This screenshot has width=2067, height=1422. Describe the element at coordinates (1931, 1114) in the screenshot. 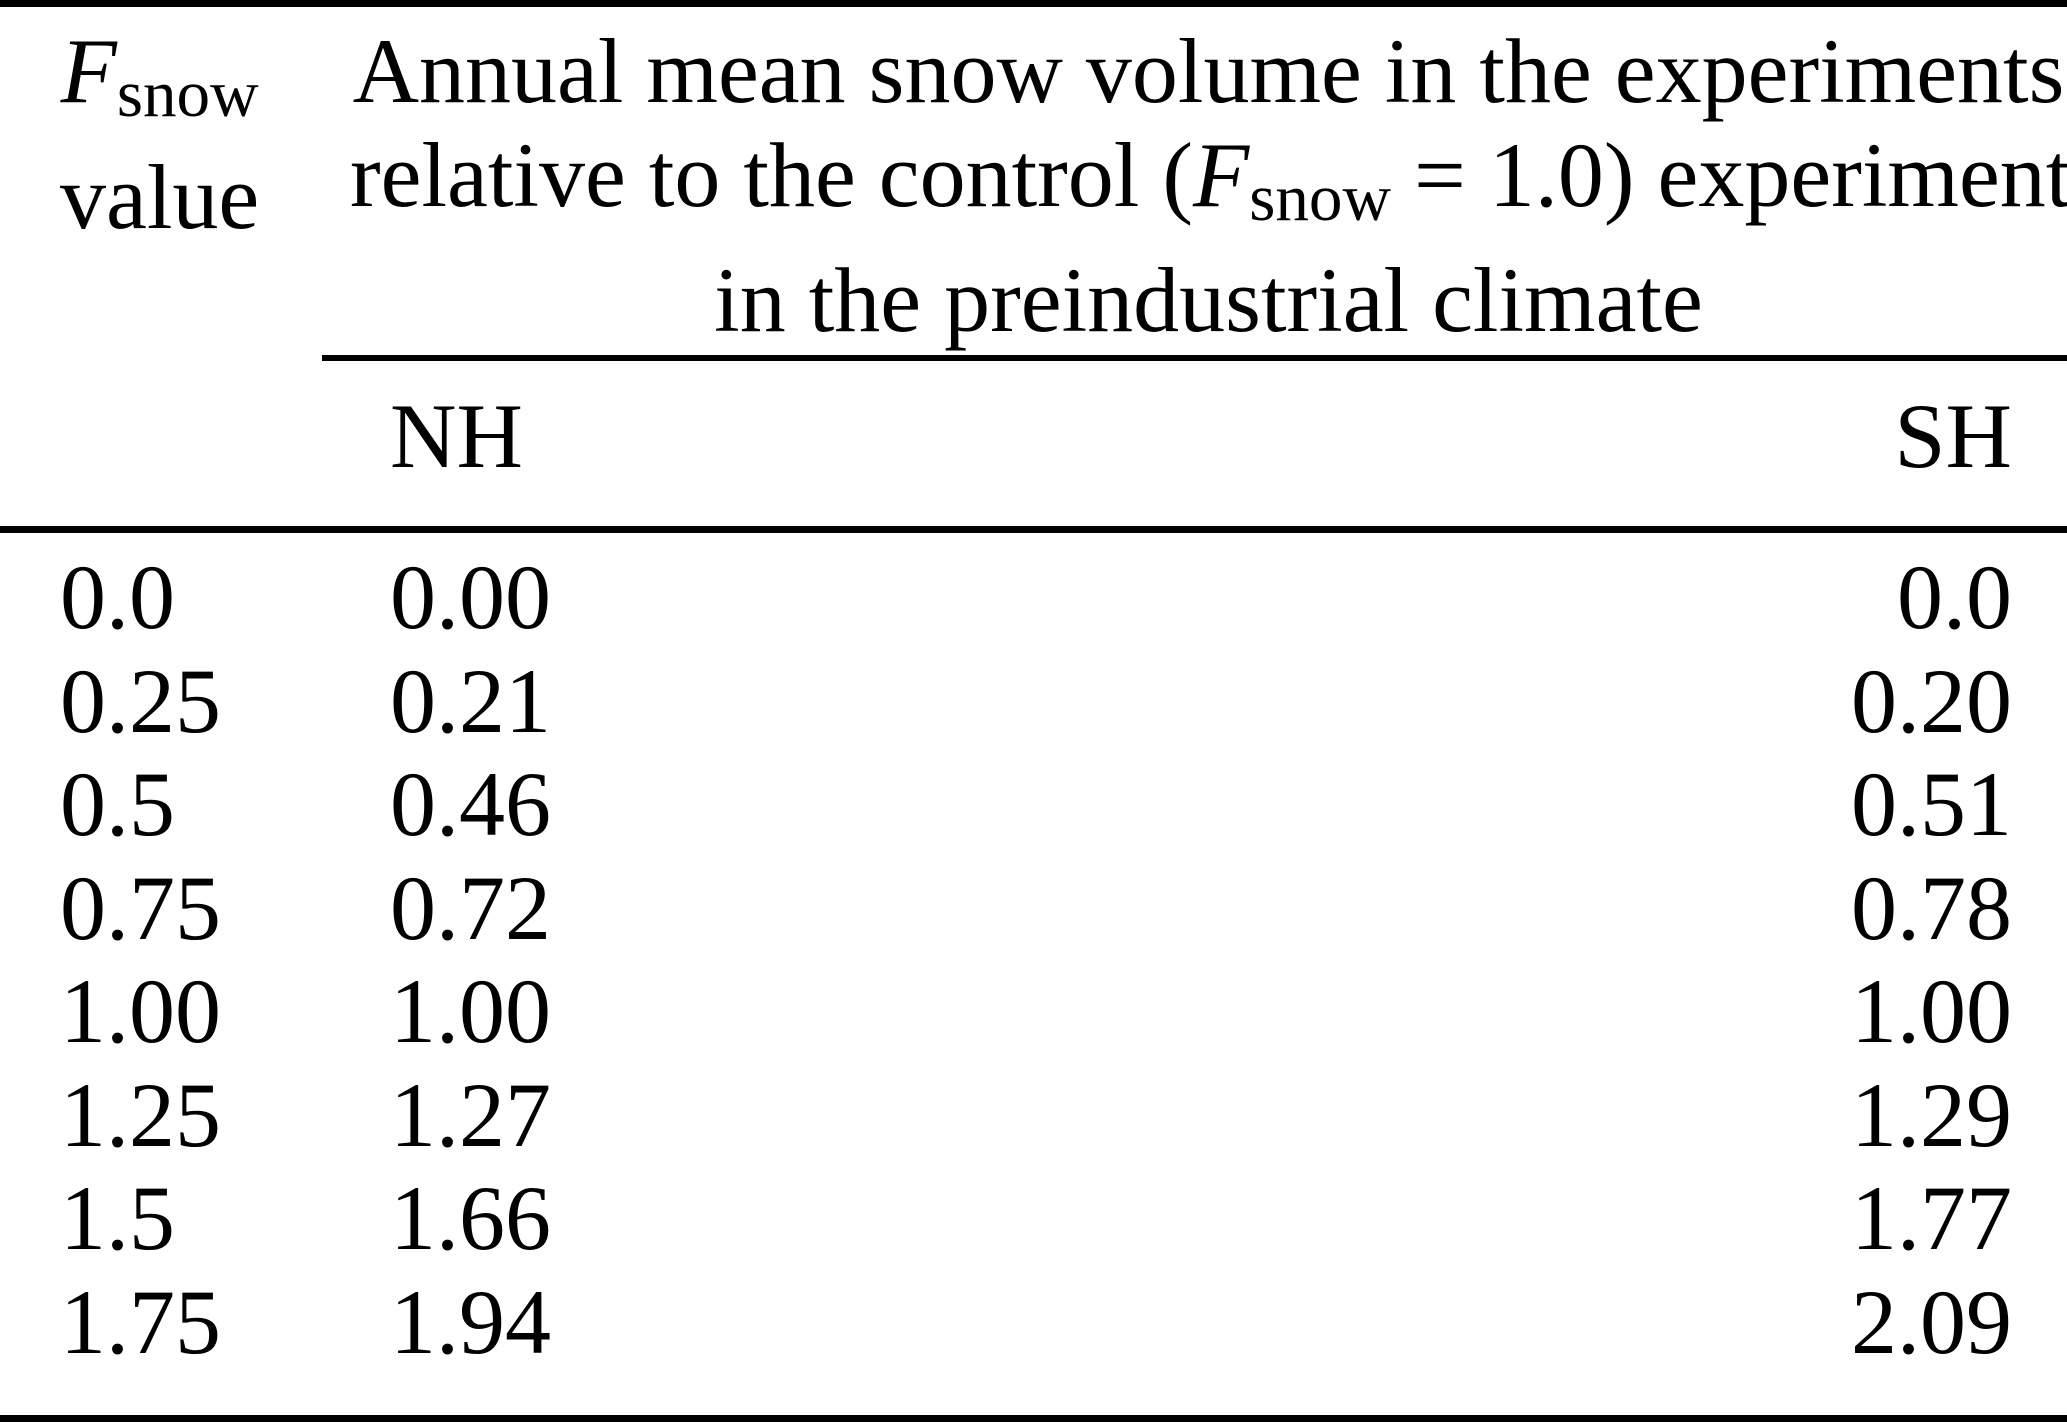

I see `sh-cell: 1.29` at that location.